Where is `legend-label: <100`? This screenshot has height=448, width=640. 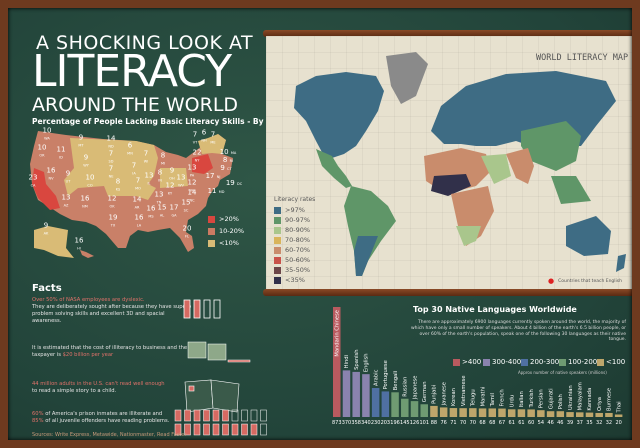
legend-label: <100 is located at coordinates (616, 362).